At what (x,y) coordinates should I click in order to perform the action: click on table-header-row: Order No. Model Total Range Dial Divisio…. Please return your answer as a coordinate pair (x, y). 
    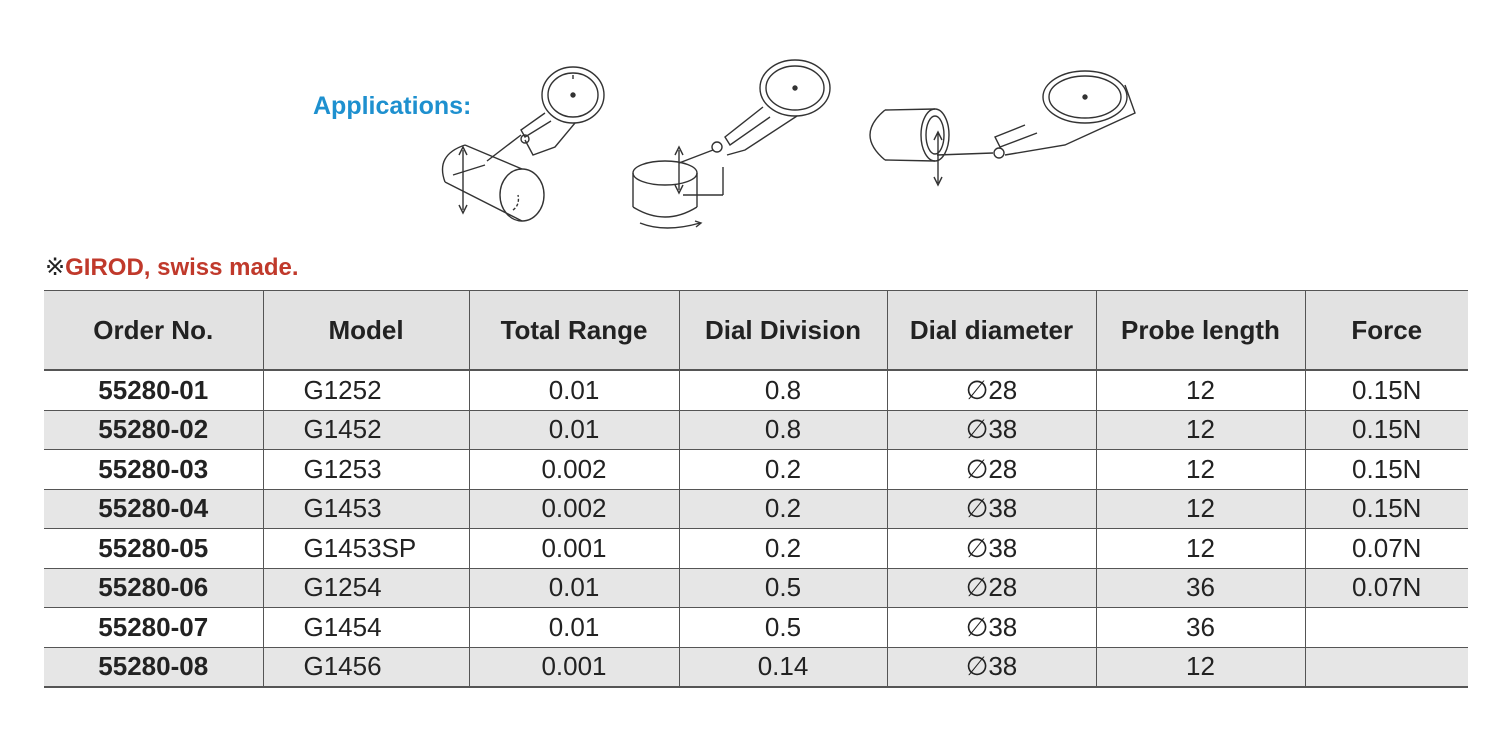
    Looking at the image, I should click on (756, 330).